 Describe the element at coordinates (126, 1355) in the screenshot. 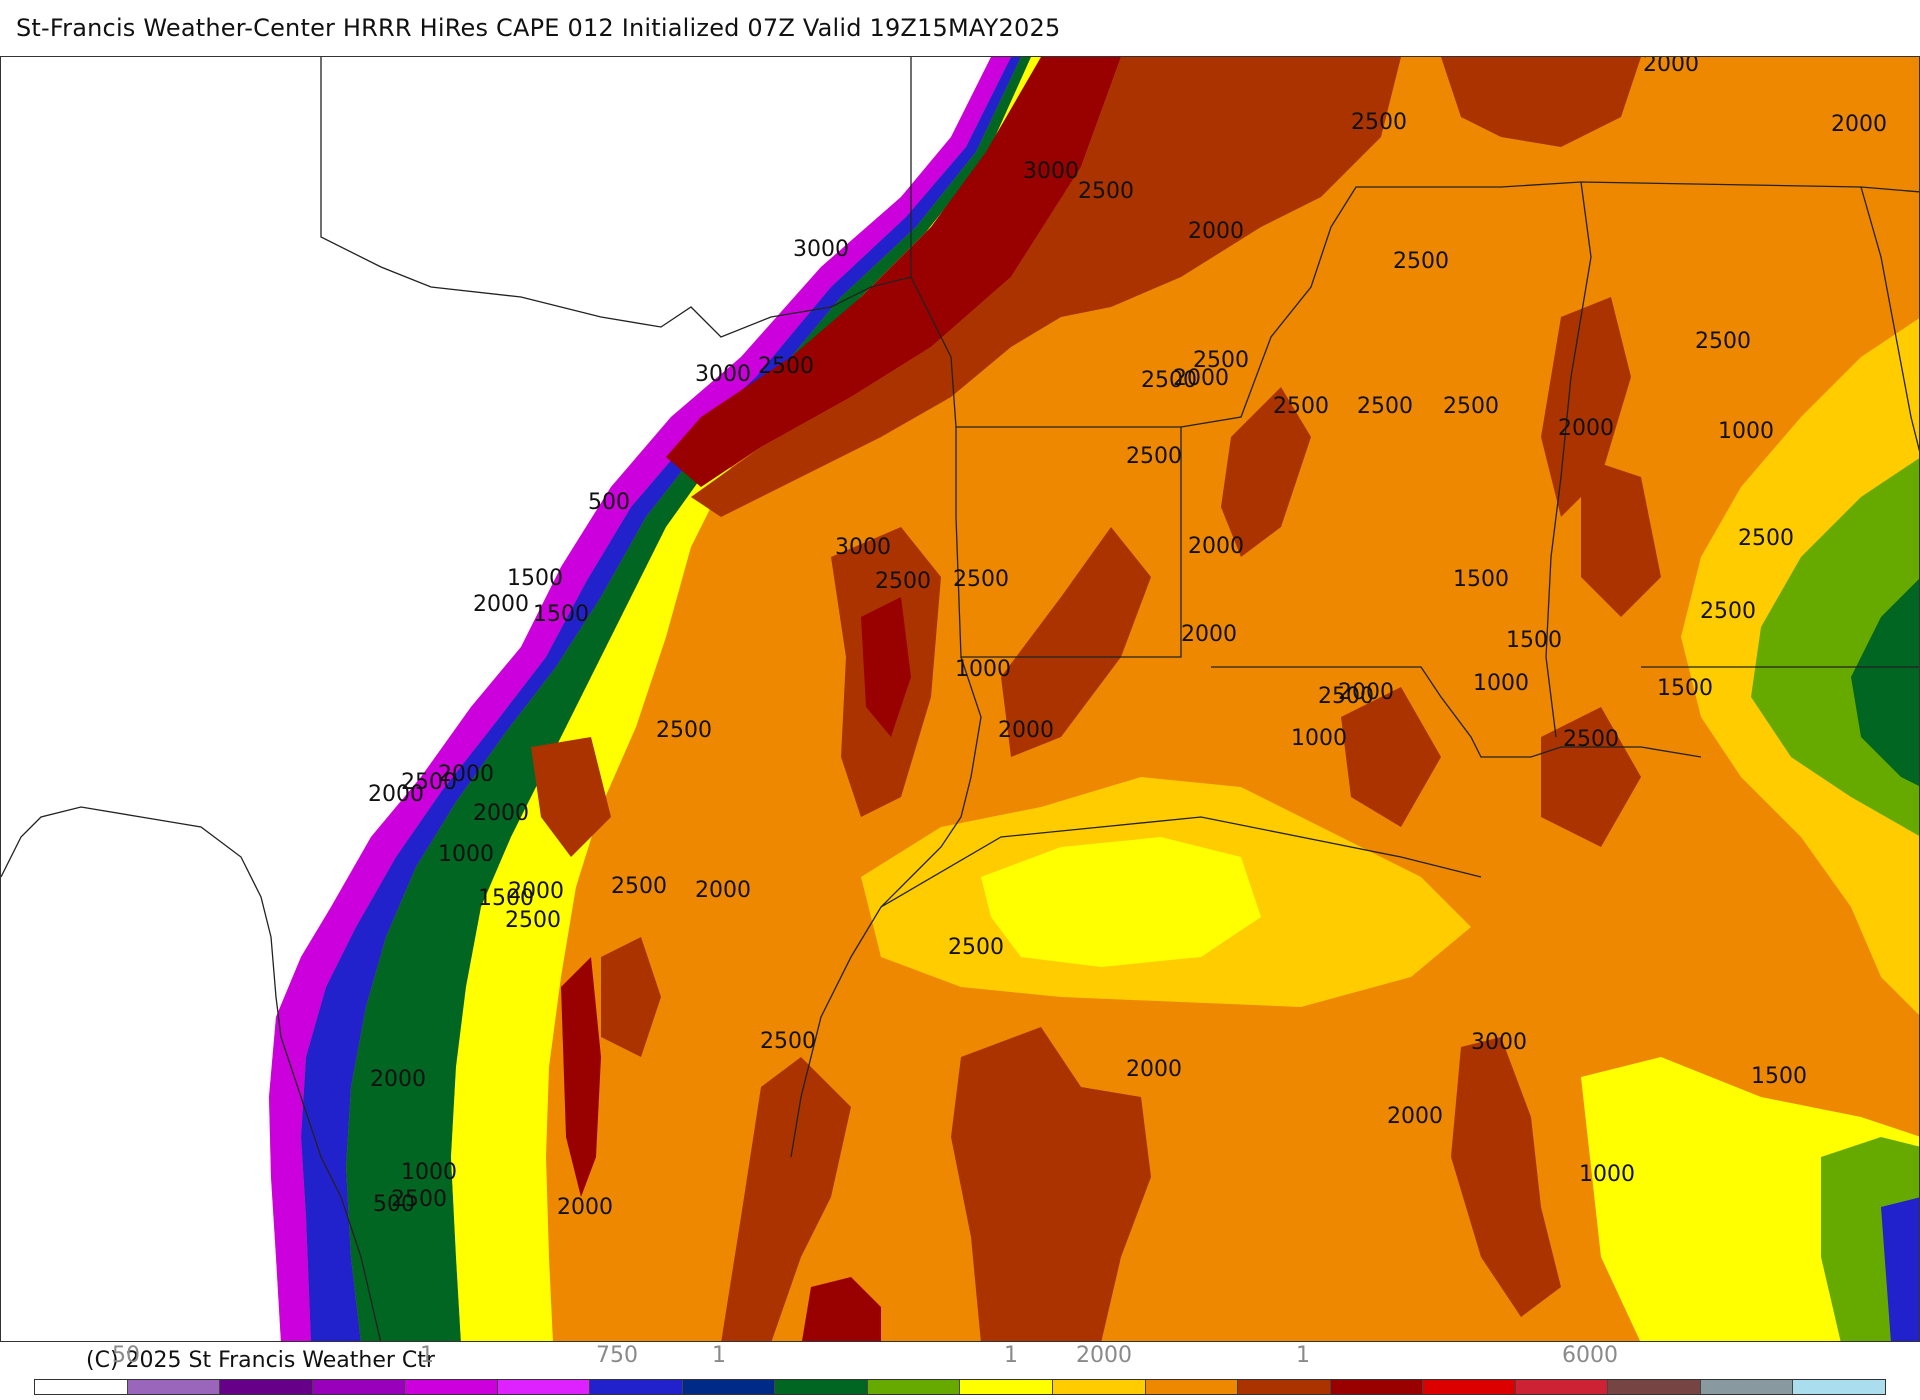

I see `colorbar-tick-label: 50` at that location.